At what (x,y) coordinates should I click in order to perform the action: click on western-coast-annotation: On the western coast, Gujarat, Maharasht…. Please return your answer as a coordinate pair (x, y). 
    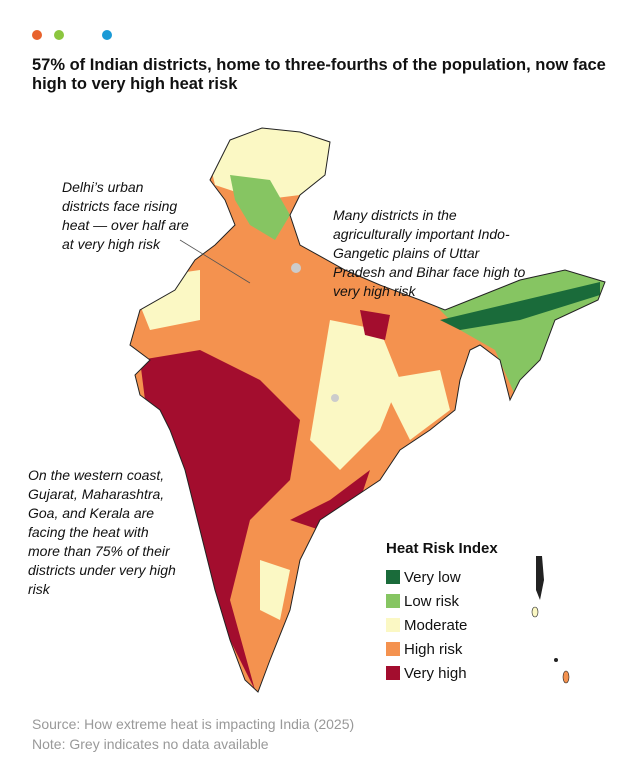
    Looking at the image, I should click on (102, 532).